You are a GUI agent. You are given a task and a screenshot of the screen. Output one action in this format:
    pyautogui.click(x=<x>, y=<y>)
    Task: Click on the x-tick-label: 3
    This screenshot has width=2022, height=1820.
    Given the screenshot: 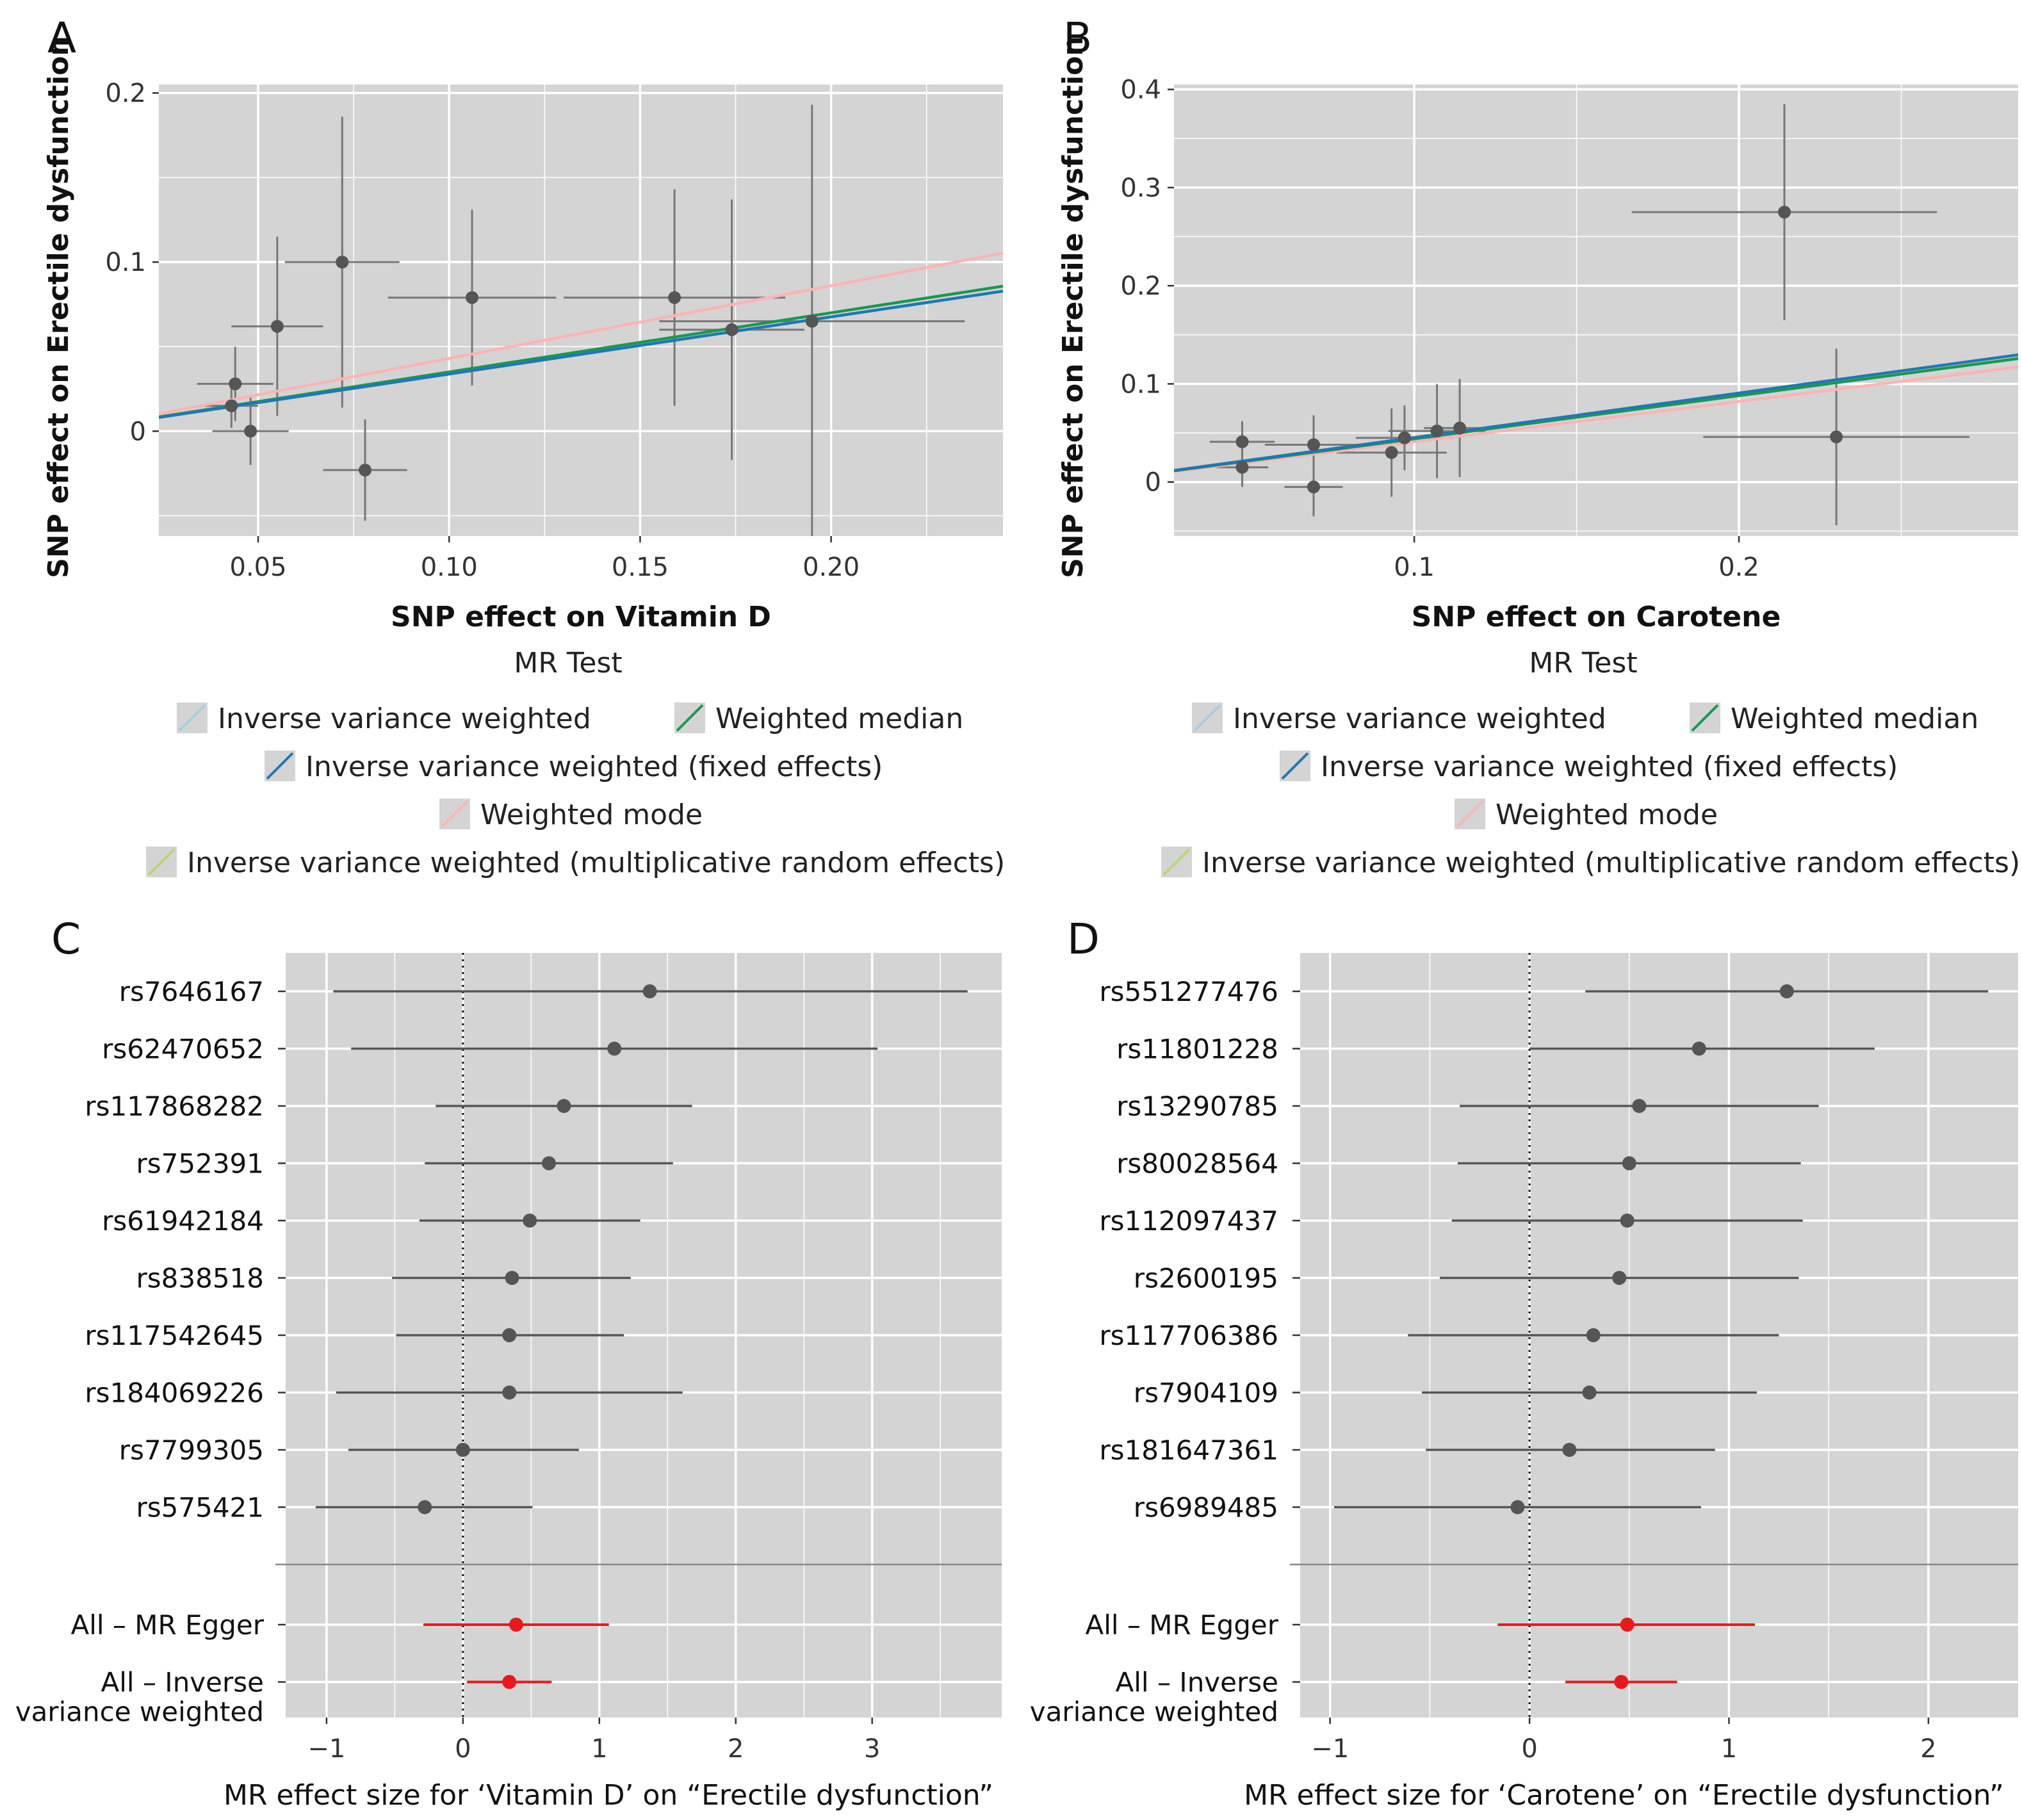 What is the action you would take?
    pyautogui.click(x=872, y=1749)
    